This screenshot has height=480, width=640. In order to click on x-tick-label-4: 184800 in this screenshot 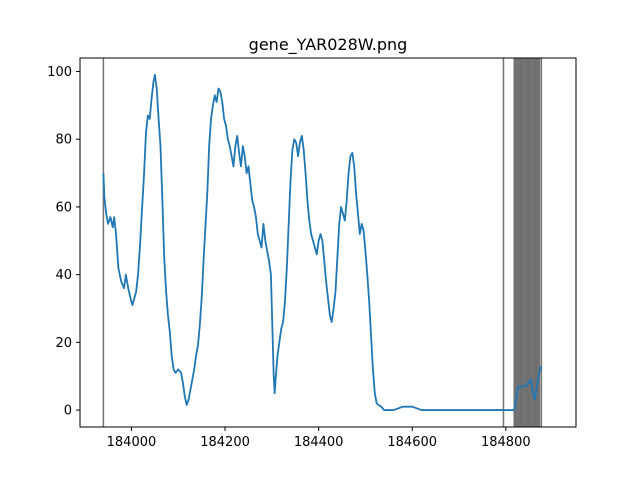, I will do `click(506, 442)`.